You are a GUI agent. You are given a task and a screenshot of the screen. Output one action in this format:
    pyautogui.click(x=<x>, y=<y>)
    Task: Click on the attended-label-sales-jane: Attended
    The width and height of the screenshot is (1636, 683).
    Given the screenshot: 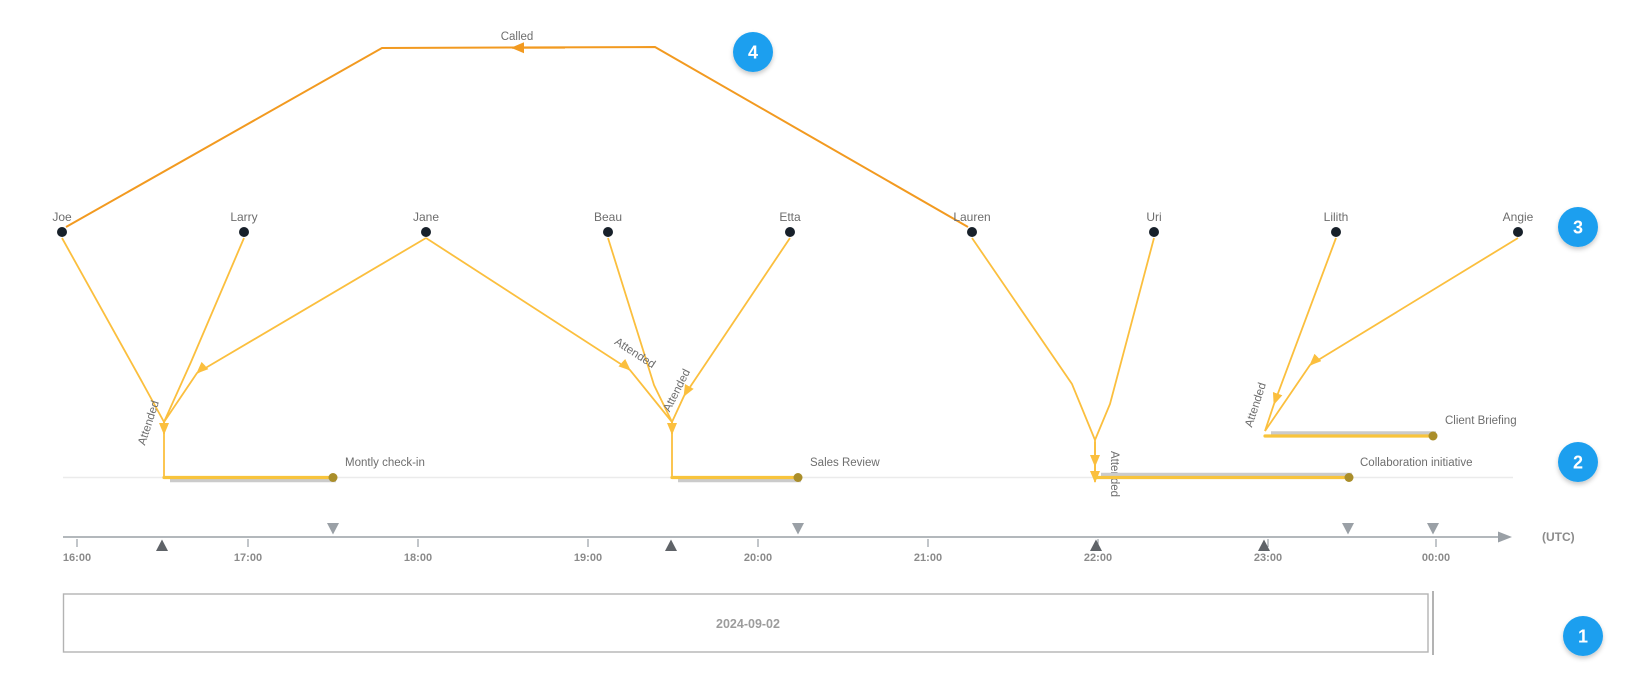 What is the action you would take?
    pyautogui.click(x=634, y=353)
    